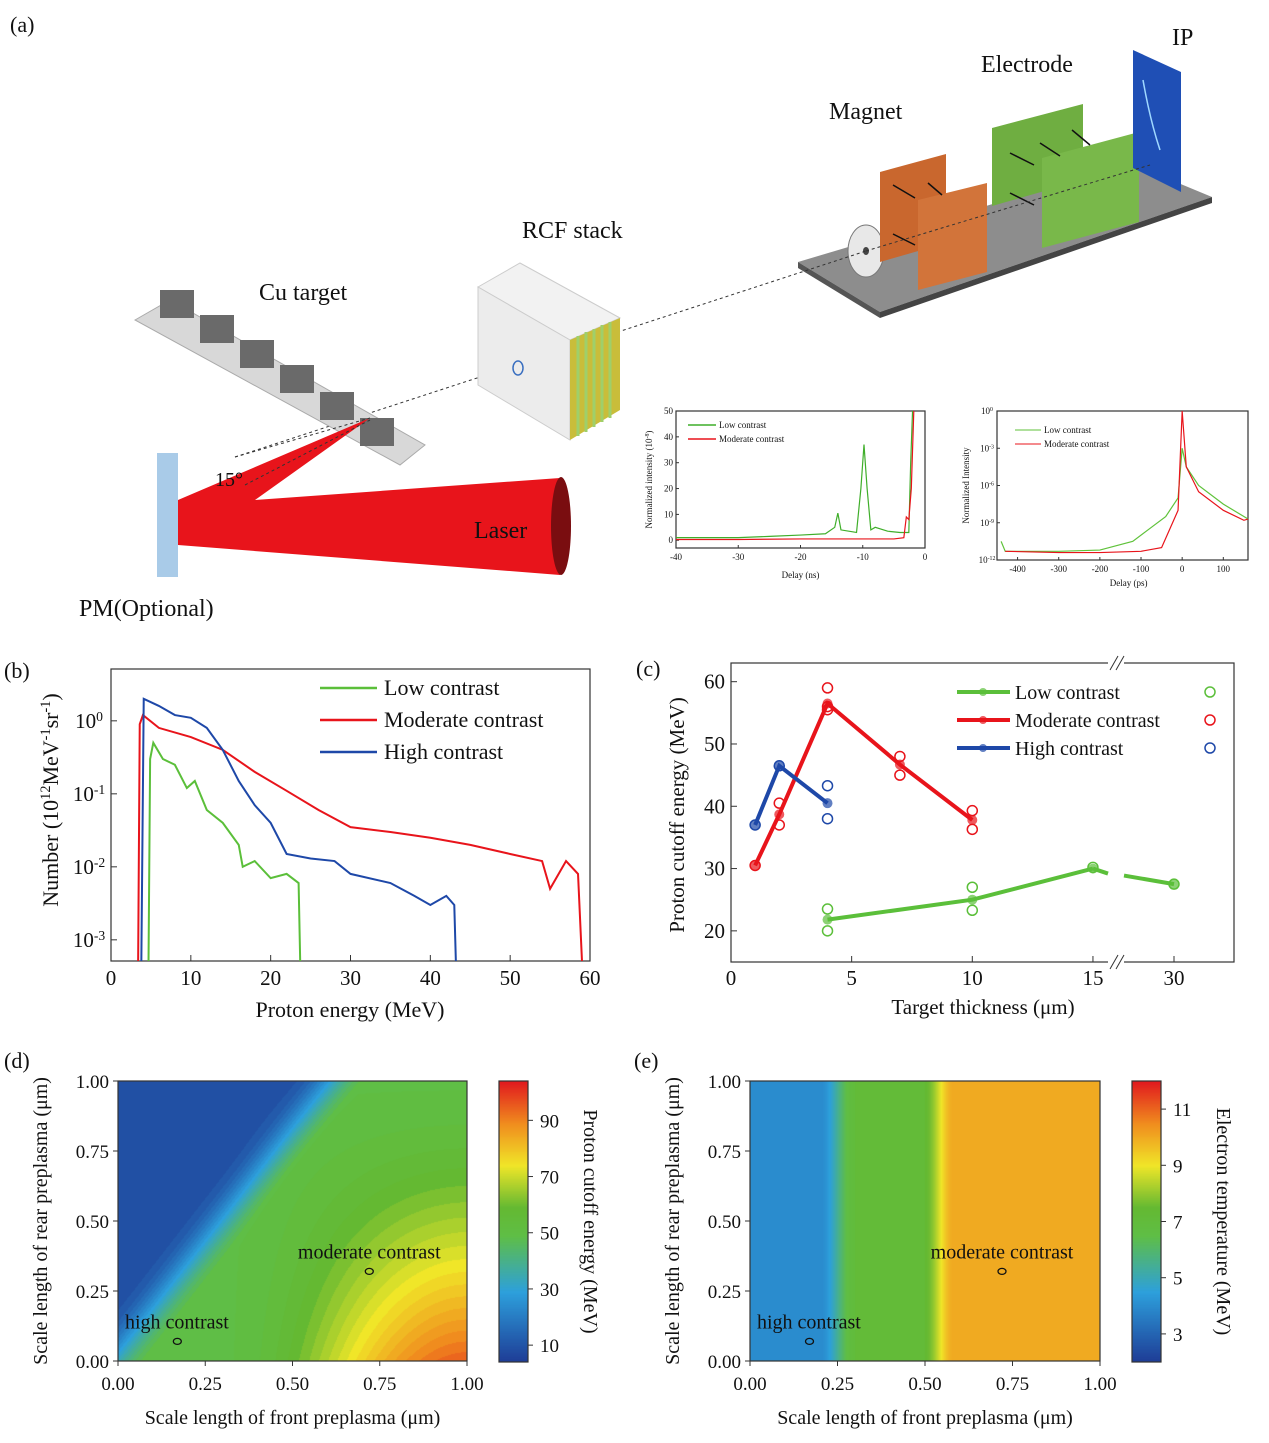  What do you see at coordinates (801, 575) in the screenshot?
I see `x-axis-label: Delay (ns)` at bounding box center [801, 575].